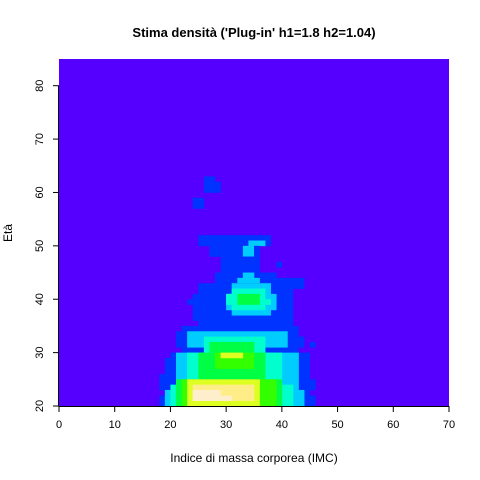  Describe the element at coordinates (282, 425) in the screenshot. I see `x-tick-label: 40` at that location.